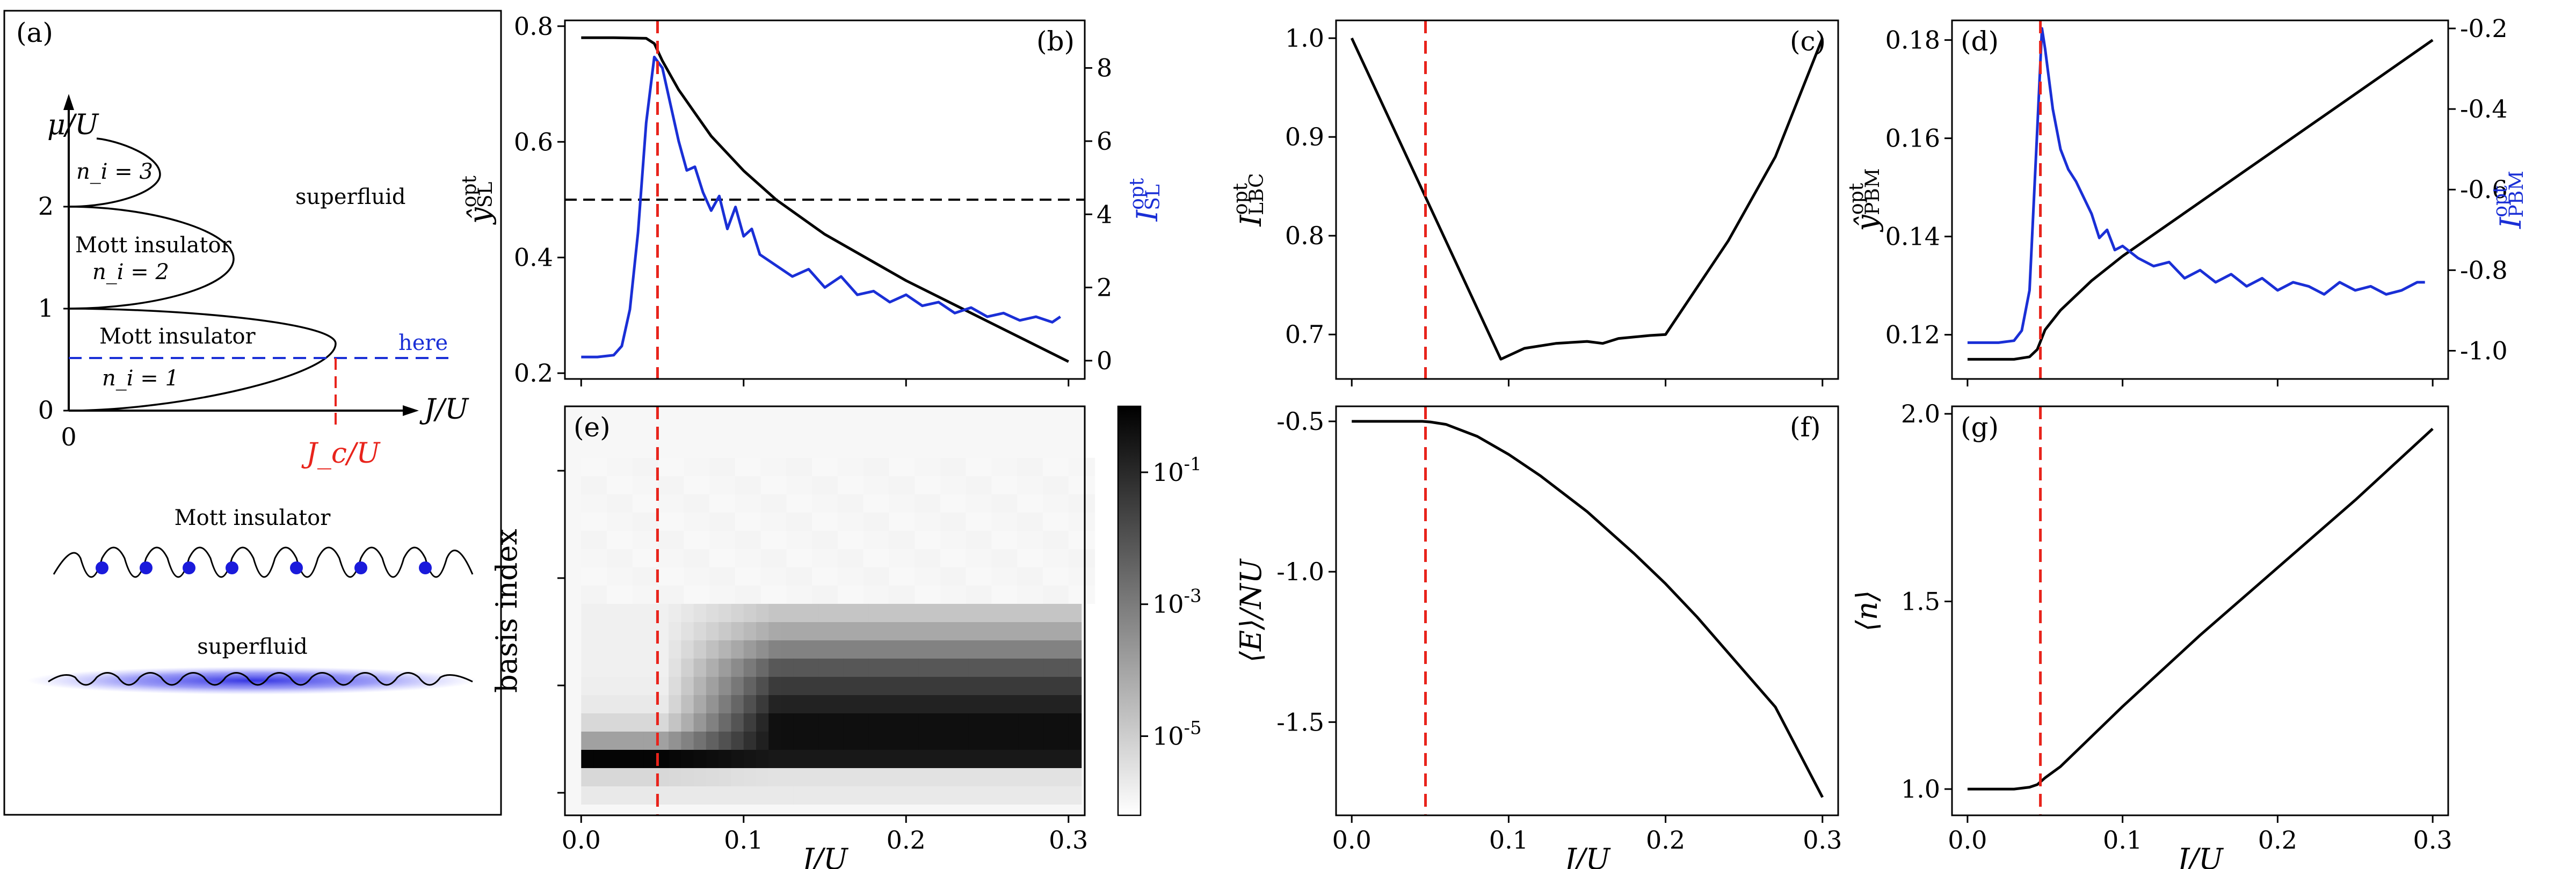 The width and height of the screenshot is (2576, 869). I want to click on lobe-label-n3: n_i = 3, so click(114, 172).